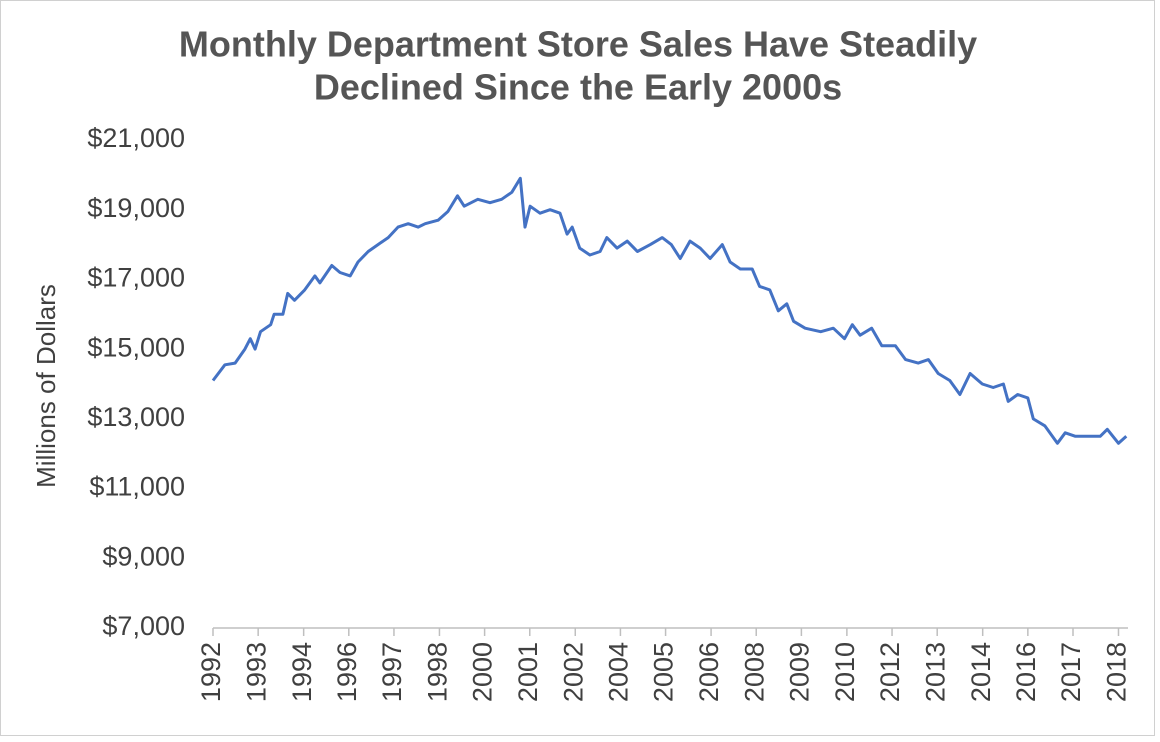  Describe the element at coordinates (890, 672) in the screenshot. I see `x-tick-label: 2012` at that location.